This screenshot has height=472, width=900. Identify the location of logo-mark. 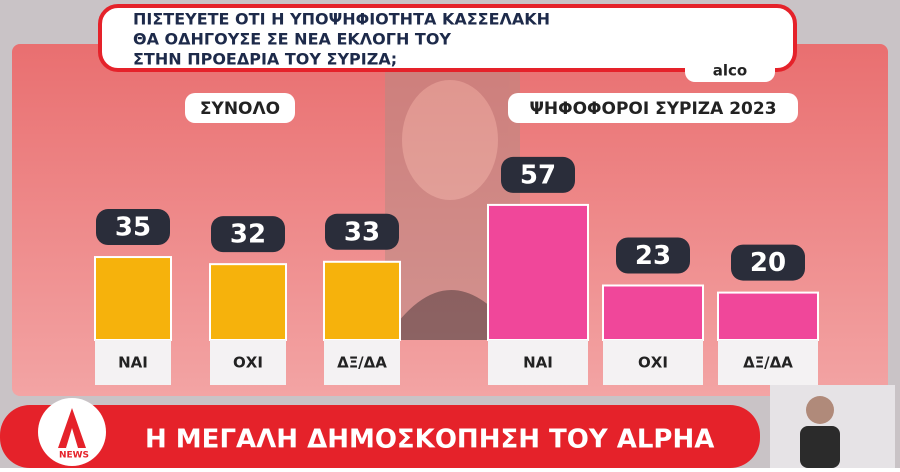
(72, 428).